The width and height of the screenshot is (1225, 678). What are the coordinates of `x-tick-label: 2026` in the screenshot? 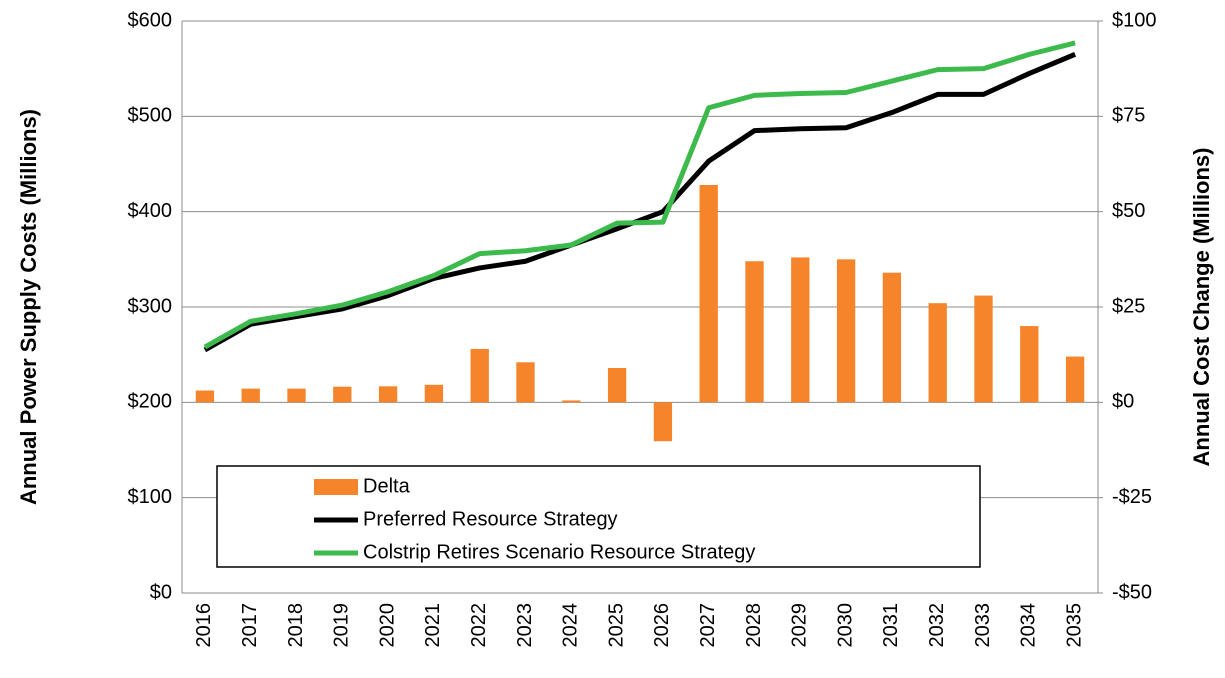 It's located at (662, 625).